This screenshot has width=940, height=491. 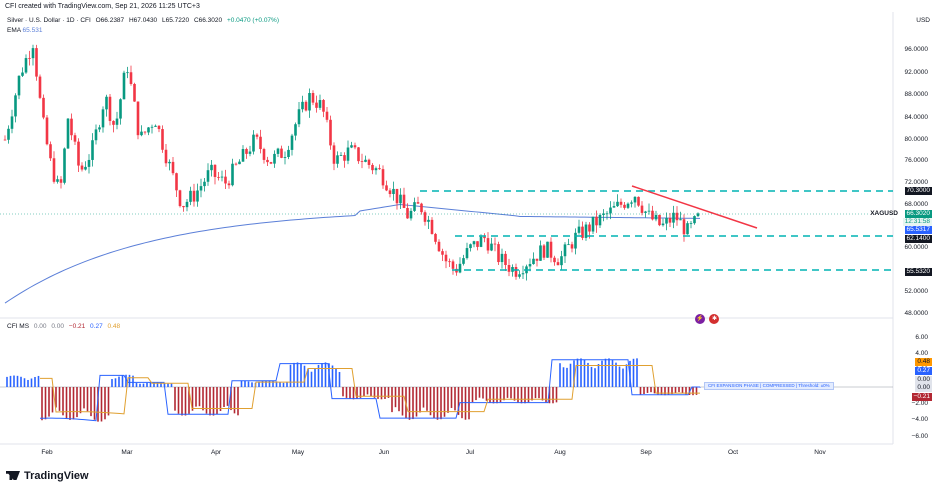 What do you see at coordinates (700, 319) in the screenshot?
I see `lightning-icon: ⚡` at bounding box center [700, 319].